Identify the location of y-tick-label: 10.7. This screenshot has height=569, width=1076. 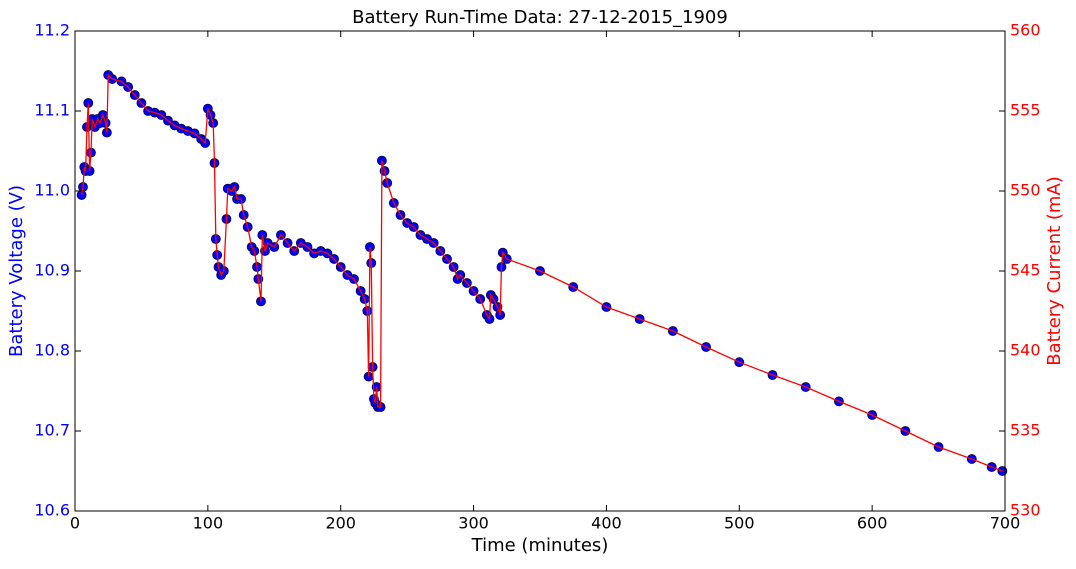
(52, 430).